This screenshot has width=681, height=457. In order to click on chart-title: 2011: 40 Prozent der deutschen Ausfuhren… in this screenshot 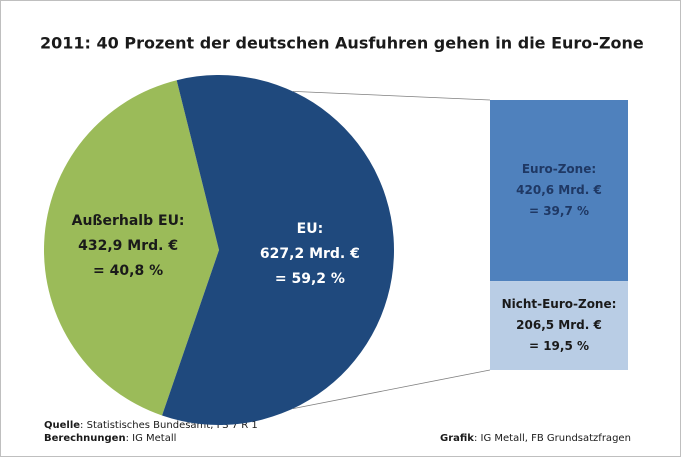, I will do `click(342, 43)`.